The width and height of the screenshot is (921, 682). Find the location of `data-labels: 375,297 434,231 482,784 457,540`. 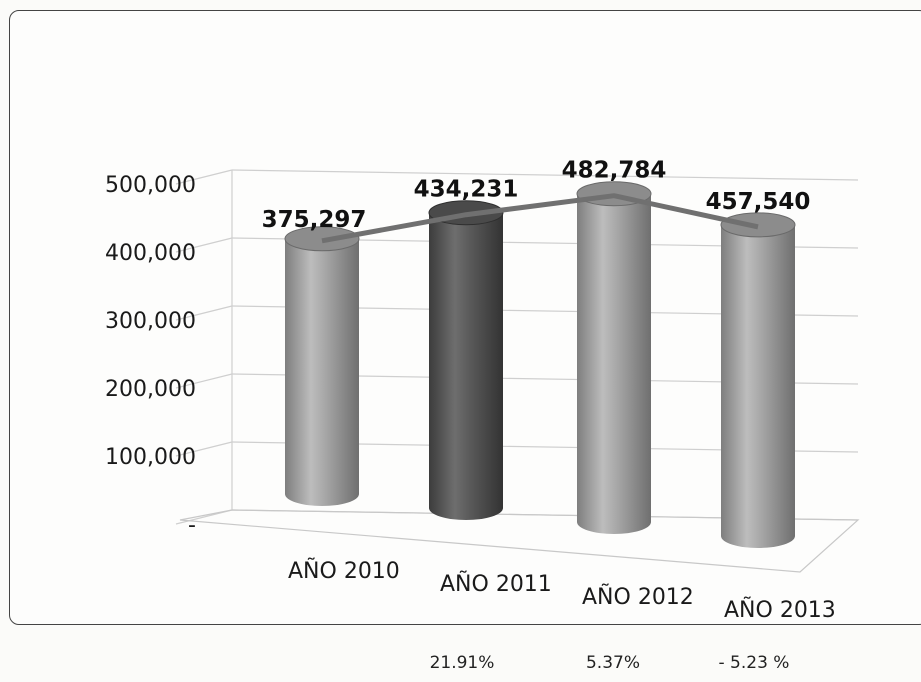

data-labels: 375,297 434,231 482,784 457,540 is located at coordinates (536, 195).